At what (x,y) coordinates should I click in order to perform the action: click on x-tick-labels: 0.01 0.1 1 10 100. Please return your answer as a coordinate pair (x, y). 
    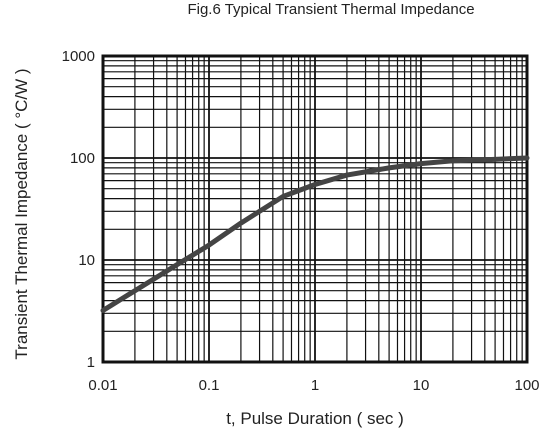
    Looking at the image, I should click on (313, 385).